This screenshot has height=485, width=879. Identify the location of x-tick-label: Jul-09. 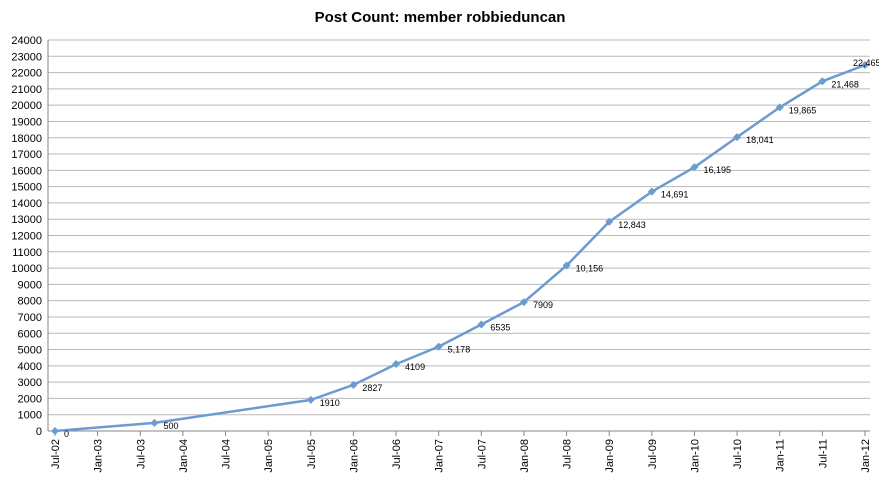
(653, 454).